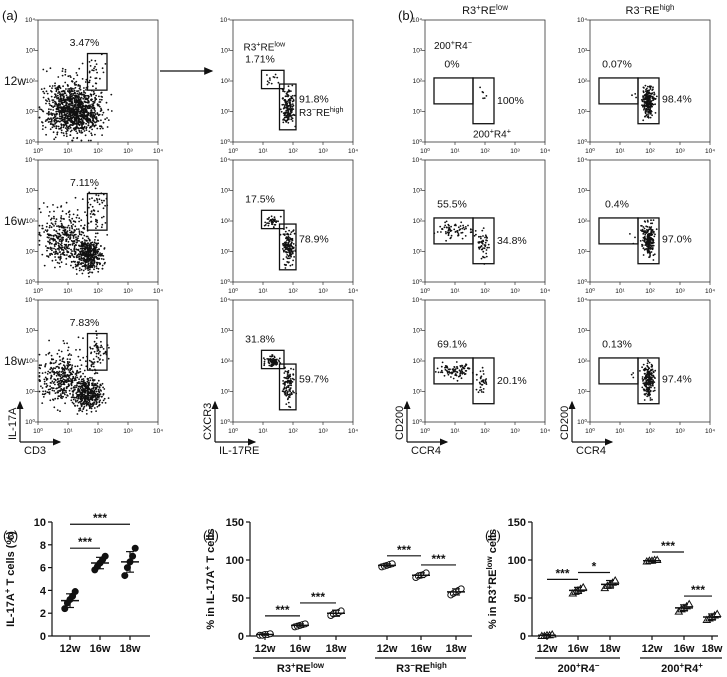 This screenshot has width=727, height=677. I want to click on axis-label: IL-17RE, so click(239, 451).